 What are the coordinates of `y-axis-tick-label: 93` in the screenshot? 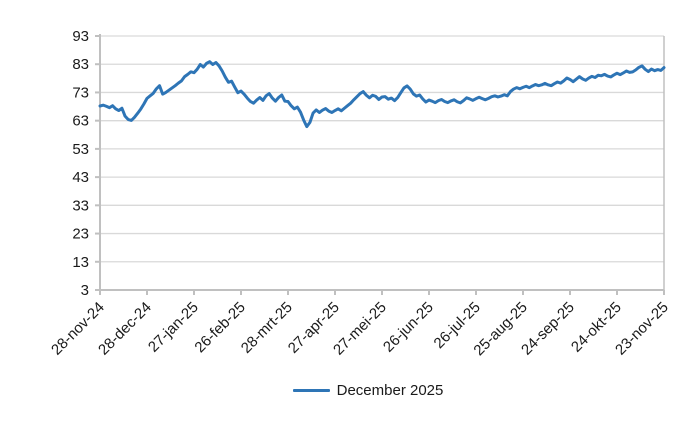 It's located at (80, 36).